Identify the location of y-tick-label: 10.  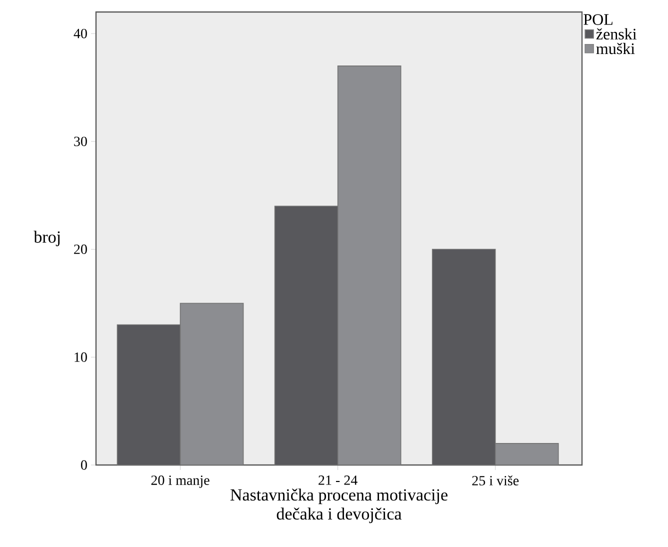
(80, 357).